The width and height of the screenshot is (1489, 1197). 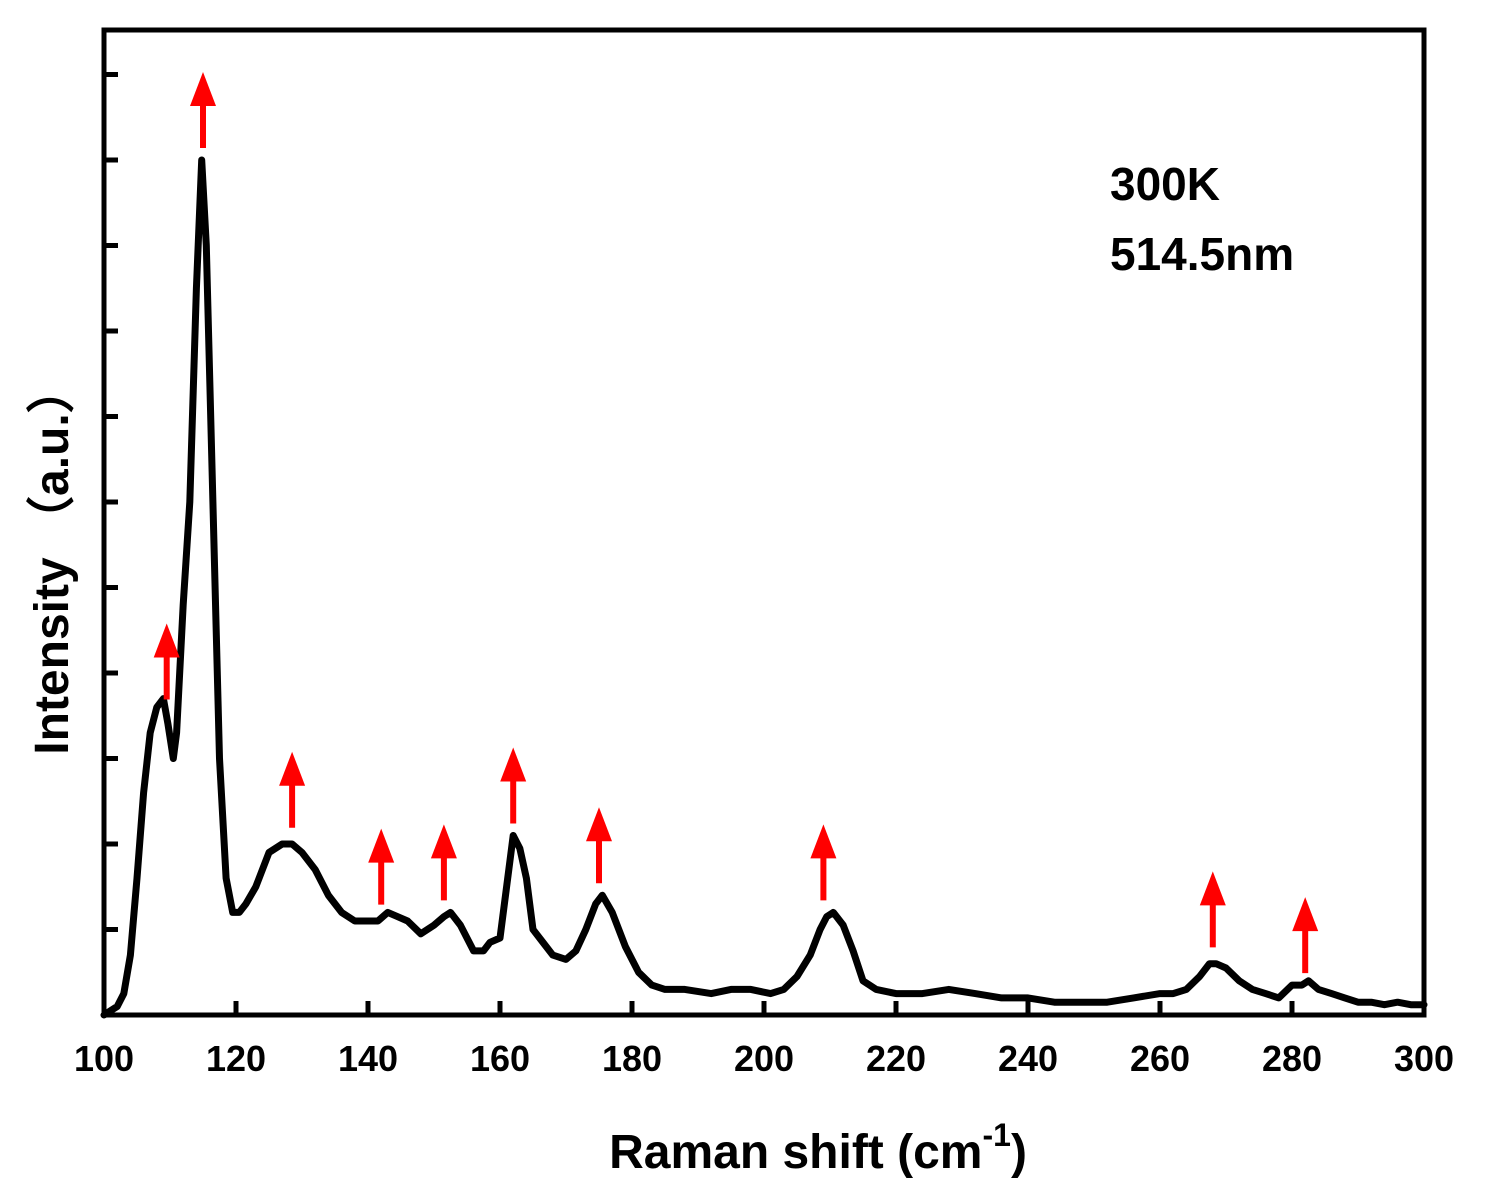 What do you see at coordinates (996, 1135) in the screenshot?
I see `x-axis-title-superscript: -1` at bounding box center [996, 1135].